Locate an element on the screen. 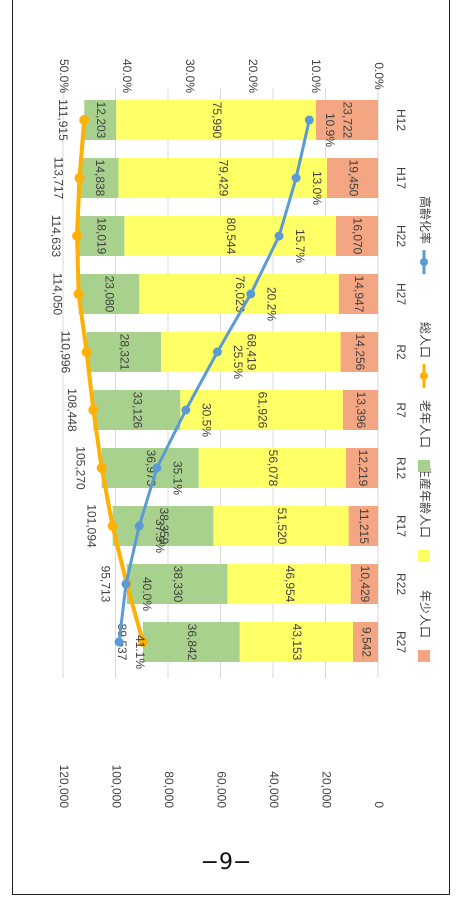 The image size is (461, 913). legend-label: 年少人口 is located at coordinates (425, 614).